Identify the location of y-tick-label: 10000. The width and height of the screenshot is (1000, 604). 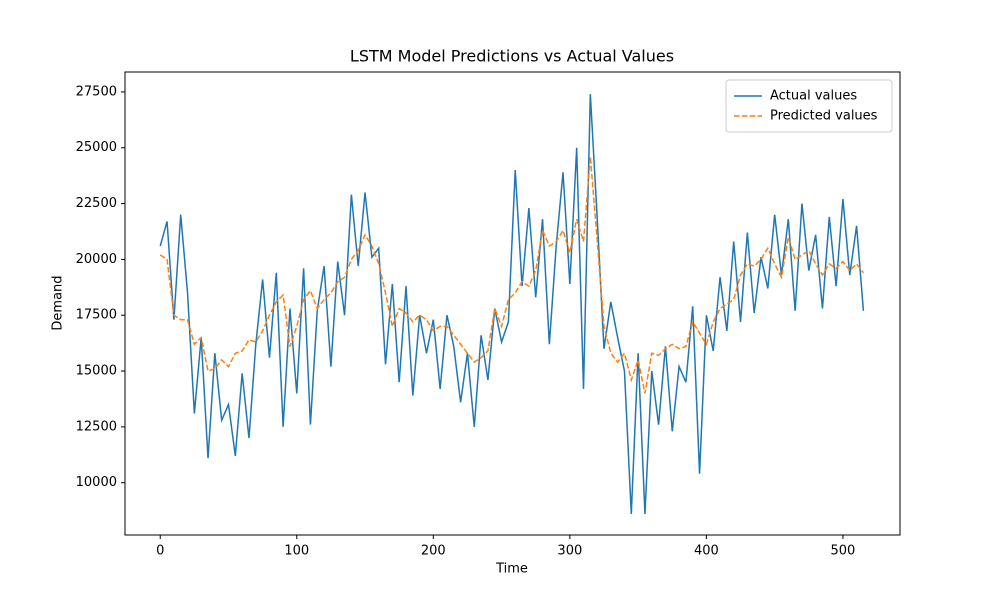
(96, 482).